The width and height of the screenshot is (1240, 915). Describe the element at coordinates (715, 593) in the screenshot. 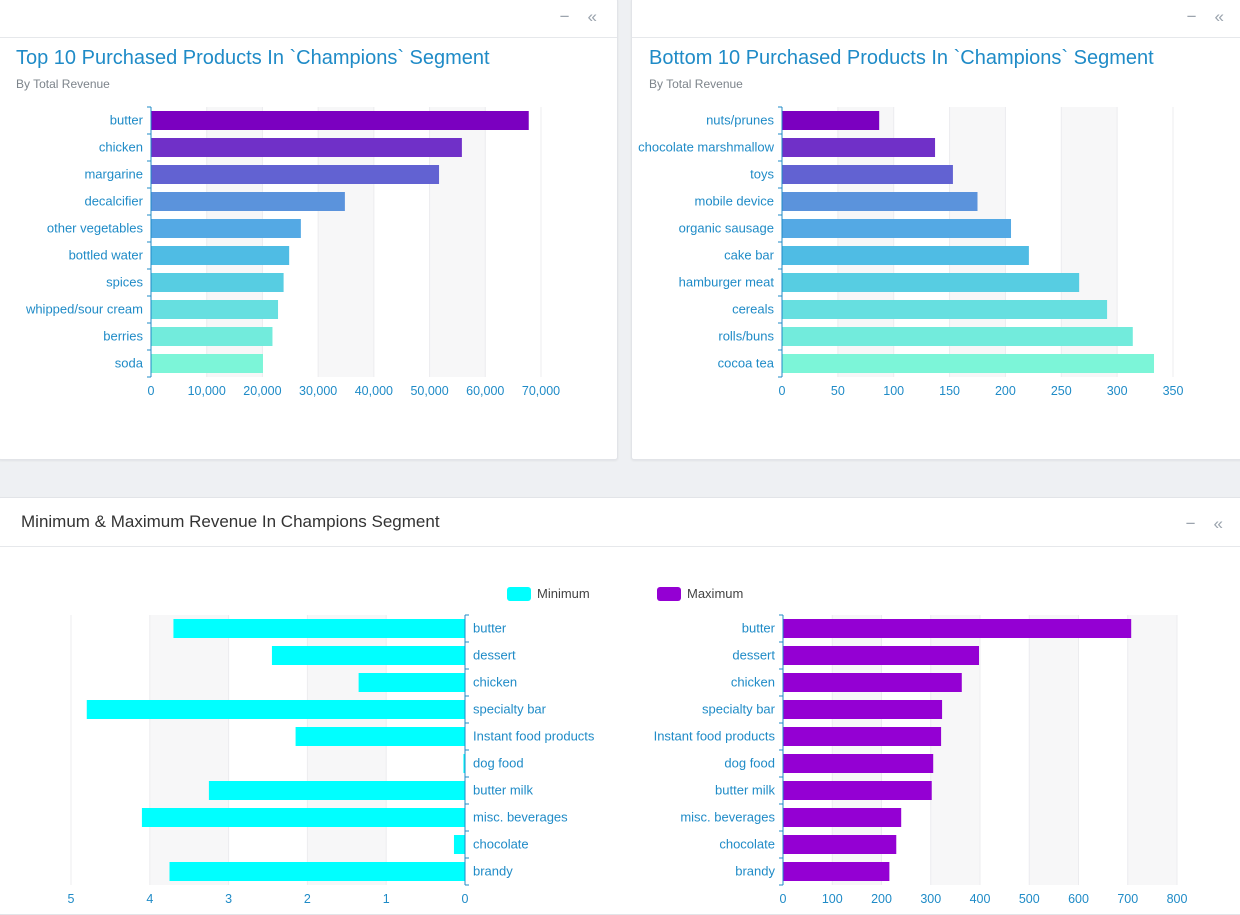

I see `legend-label: Maximum` at that location.